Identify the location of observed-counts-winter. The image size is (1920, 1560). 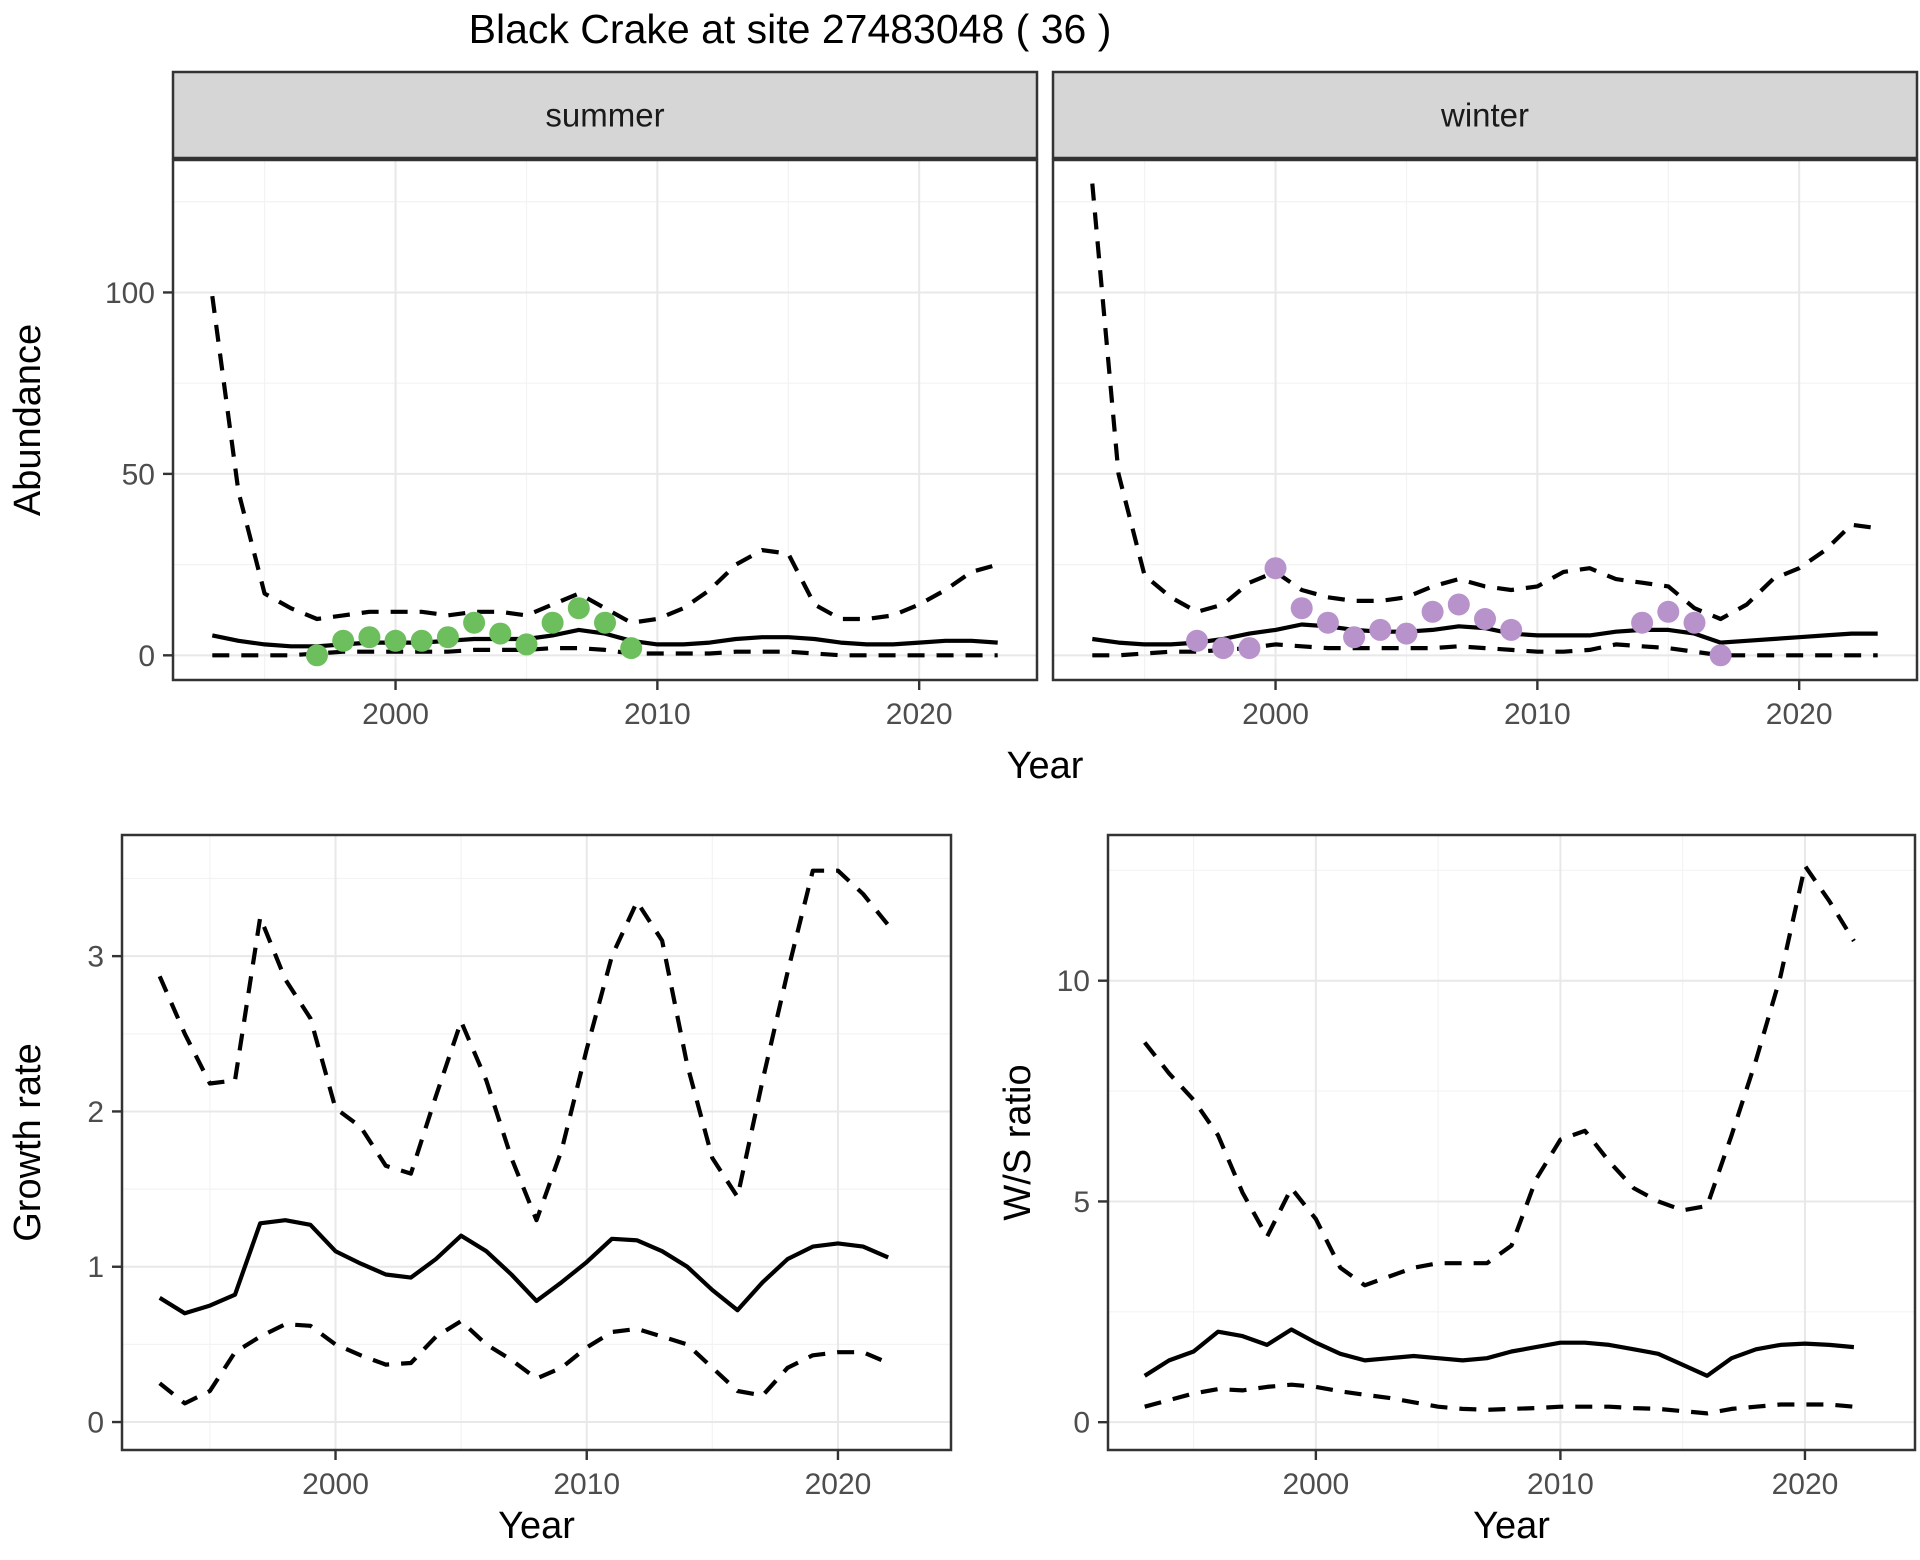
(1459, 612).